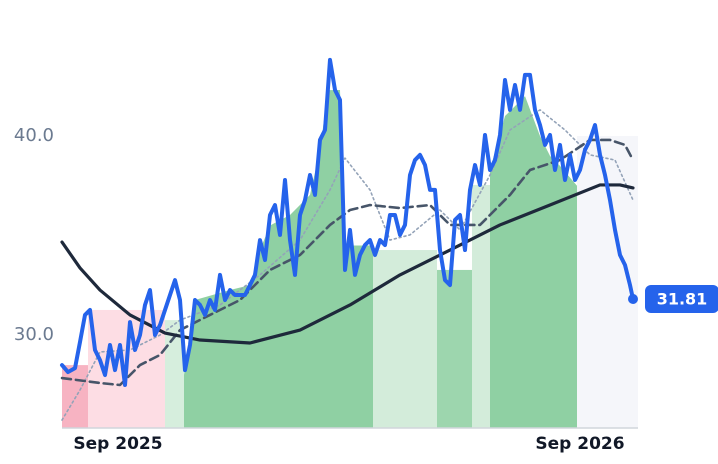  What do you see at coordinates (34, 334) in the screenshot?
I see `y-tick-label: 30.0` at bounding box center [34, 334].